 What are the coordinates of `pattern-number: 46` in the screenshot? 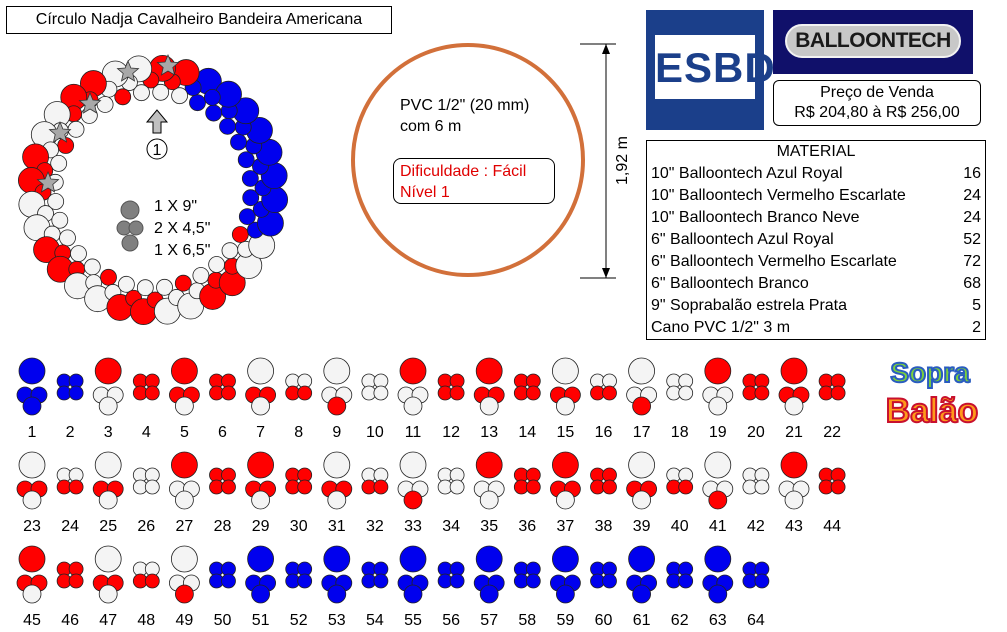 It's located at (70, 620).